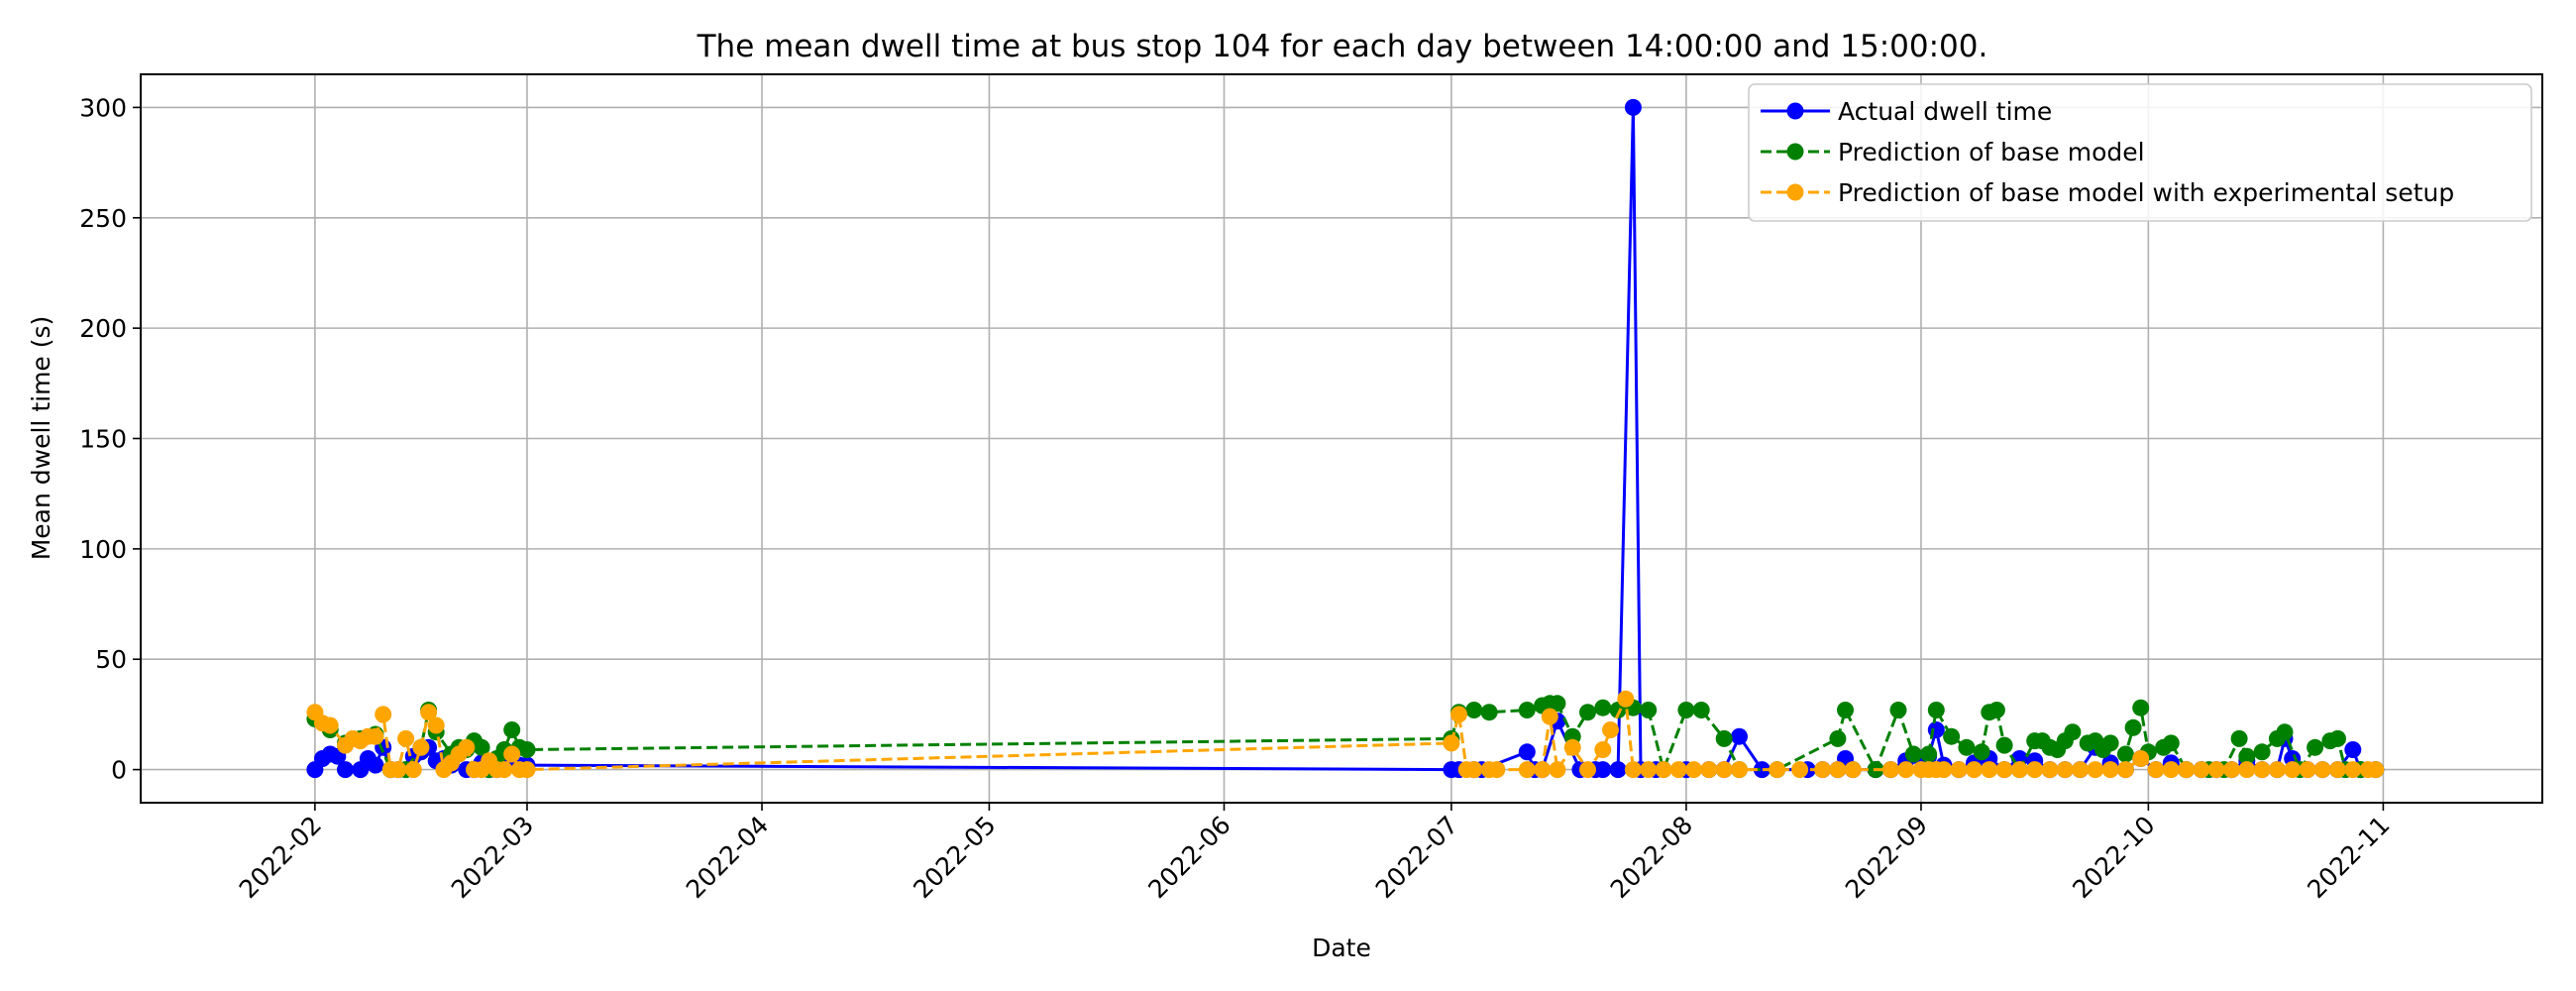 This screenshot has height=991, width=2576. Describe the element at coordinates (103, 439) in the screenshot. I see `y-tick-label: 150` at that location.